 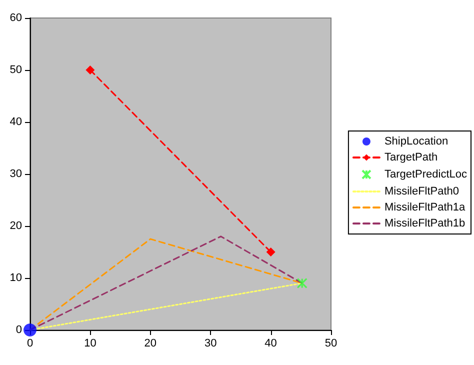 I want to click on y-tick-label: 40, so click(x=16, y=122).